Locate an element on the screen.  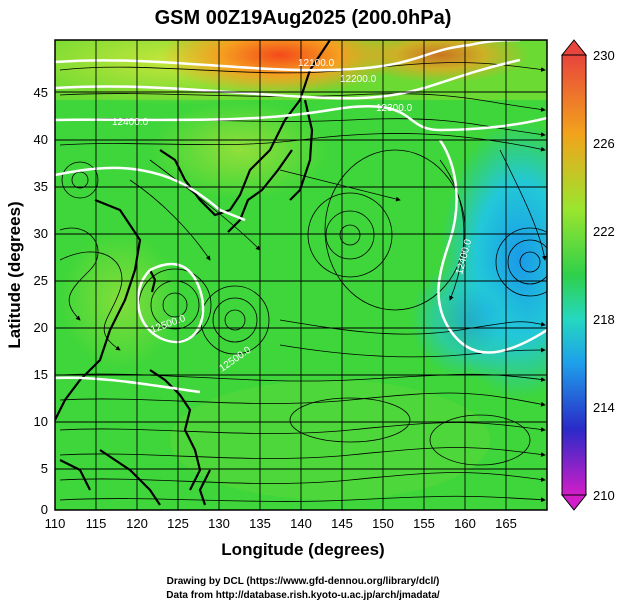
y-tick-label: 45 is located at coordinates (41, 92).